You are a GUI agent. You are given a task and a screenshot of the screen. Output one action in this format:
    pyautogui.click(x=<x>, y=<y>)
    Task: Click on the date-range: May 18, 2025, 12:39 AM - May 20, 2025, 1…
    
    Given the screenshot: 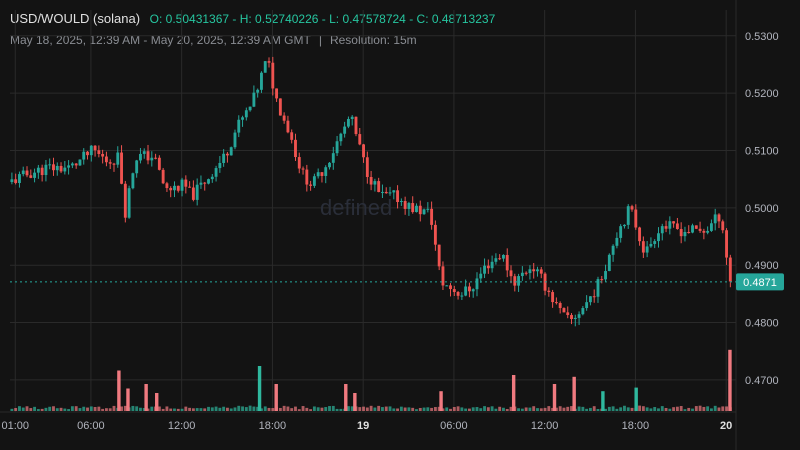 What is the action you would take?
    pyautogui.click(x=160, y=40)
    